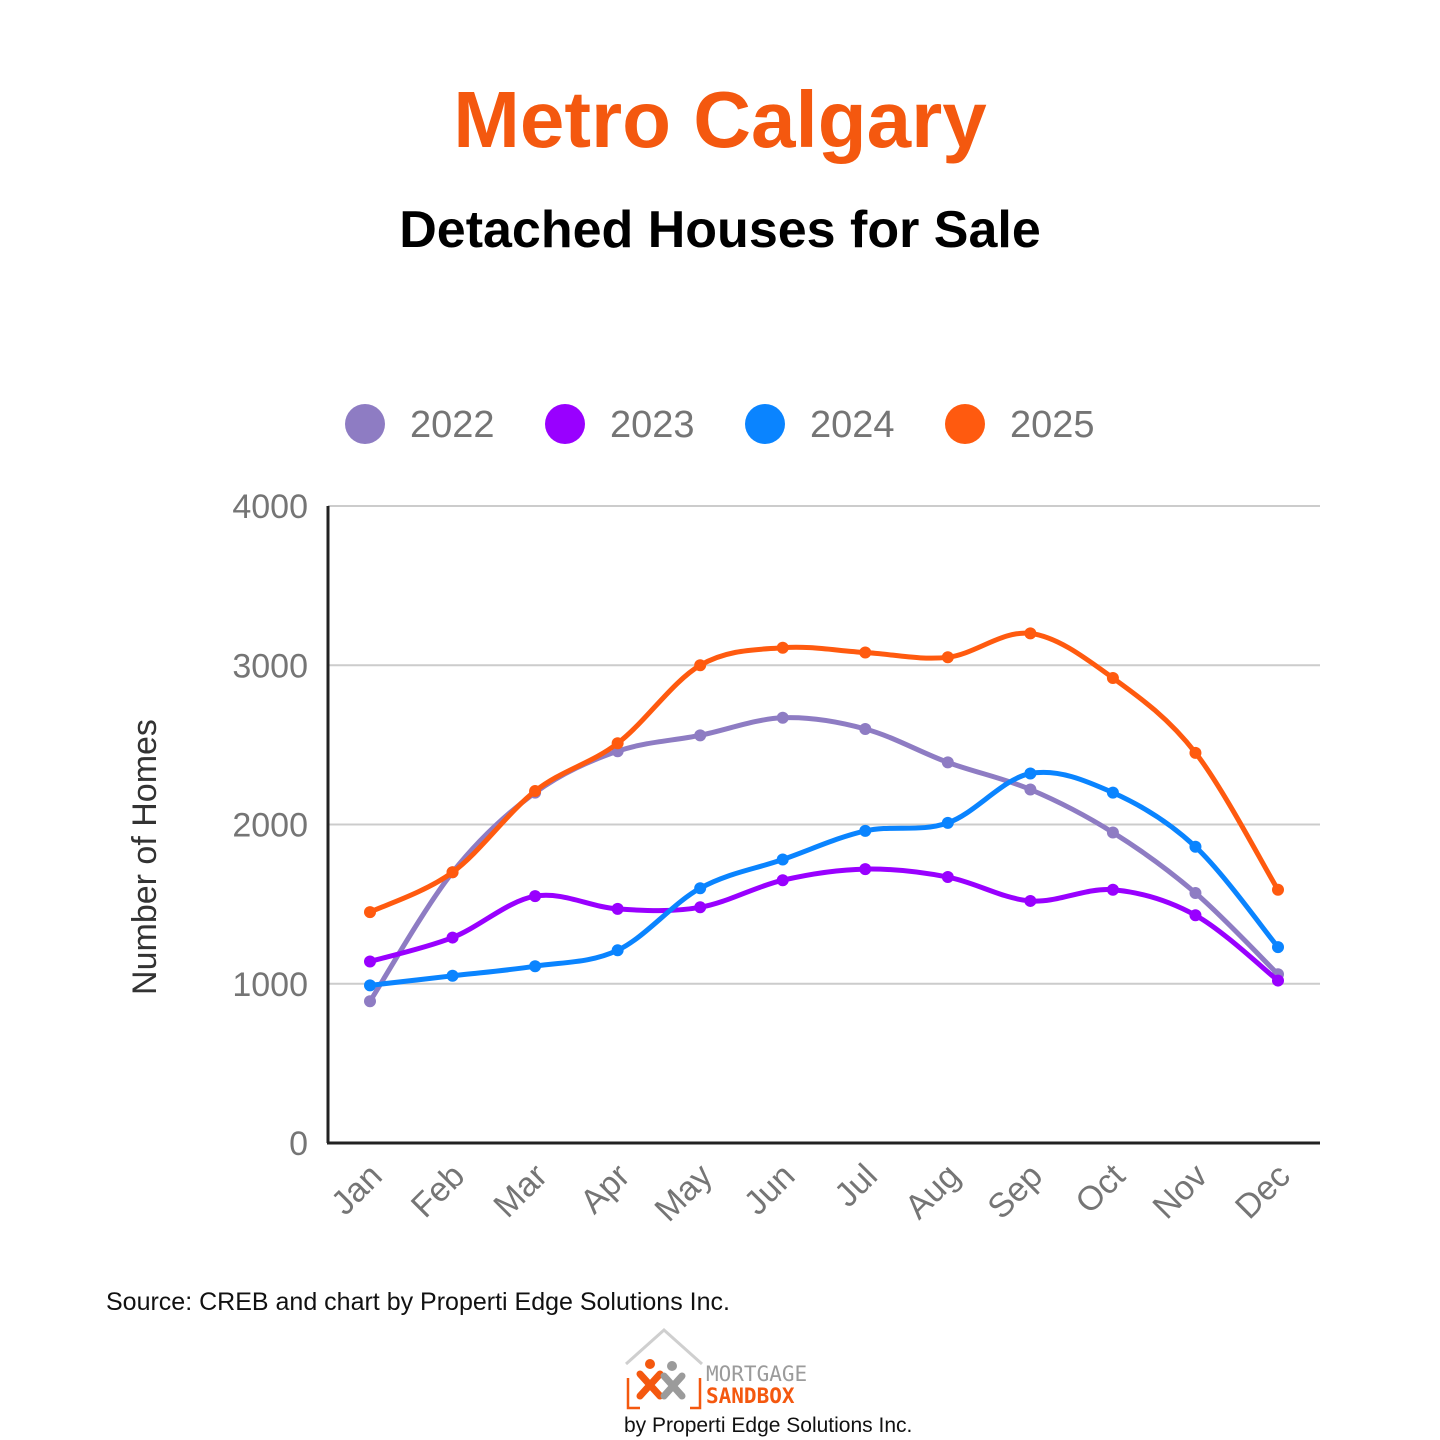  I want to click on x-tick-label: Nov, so click(1180, 1192).